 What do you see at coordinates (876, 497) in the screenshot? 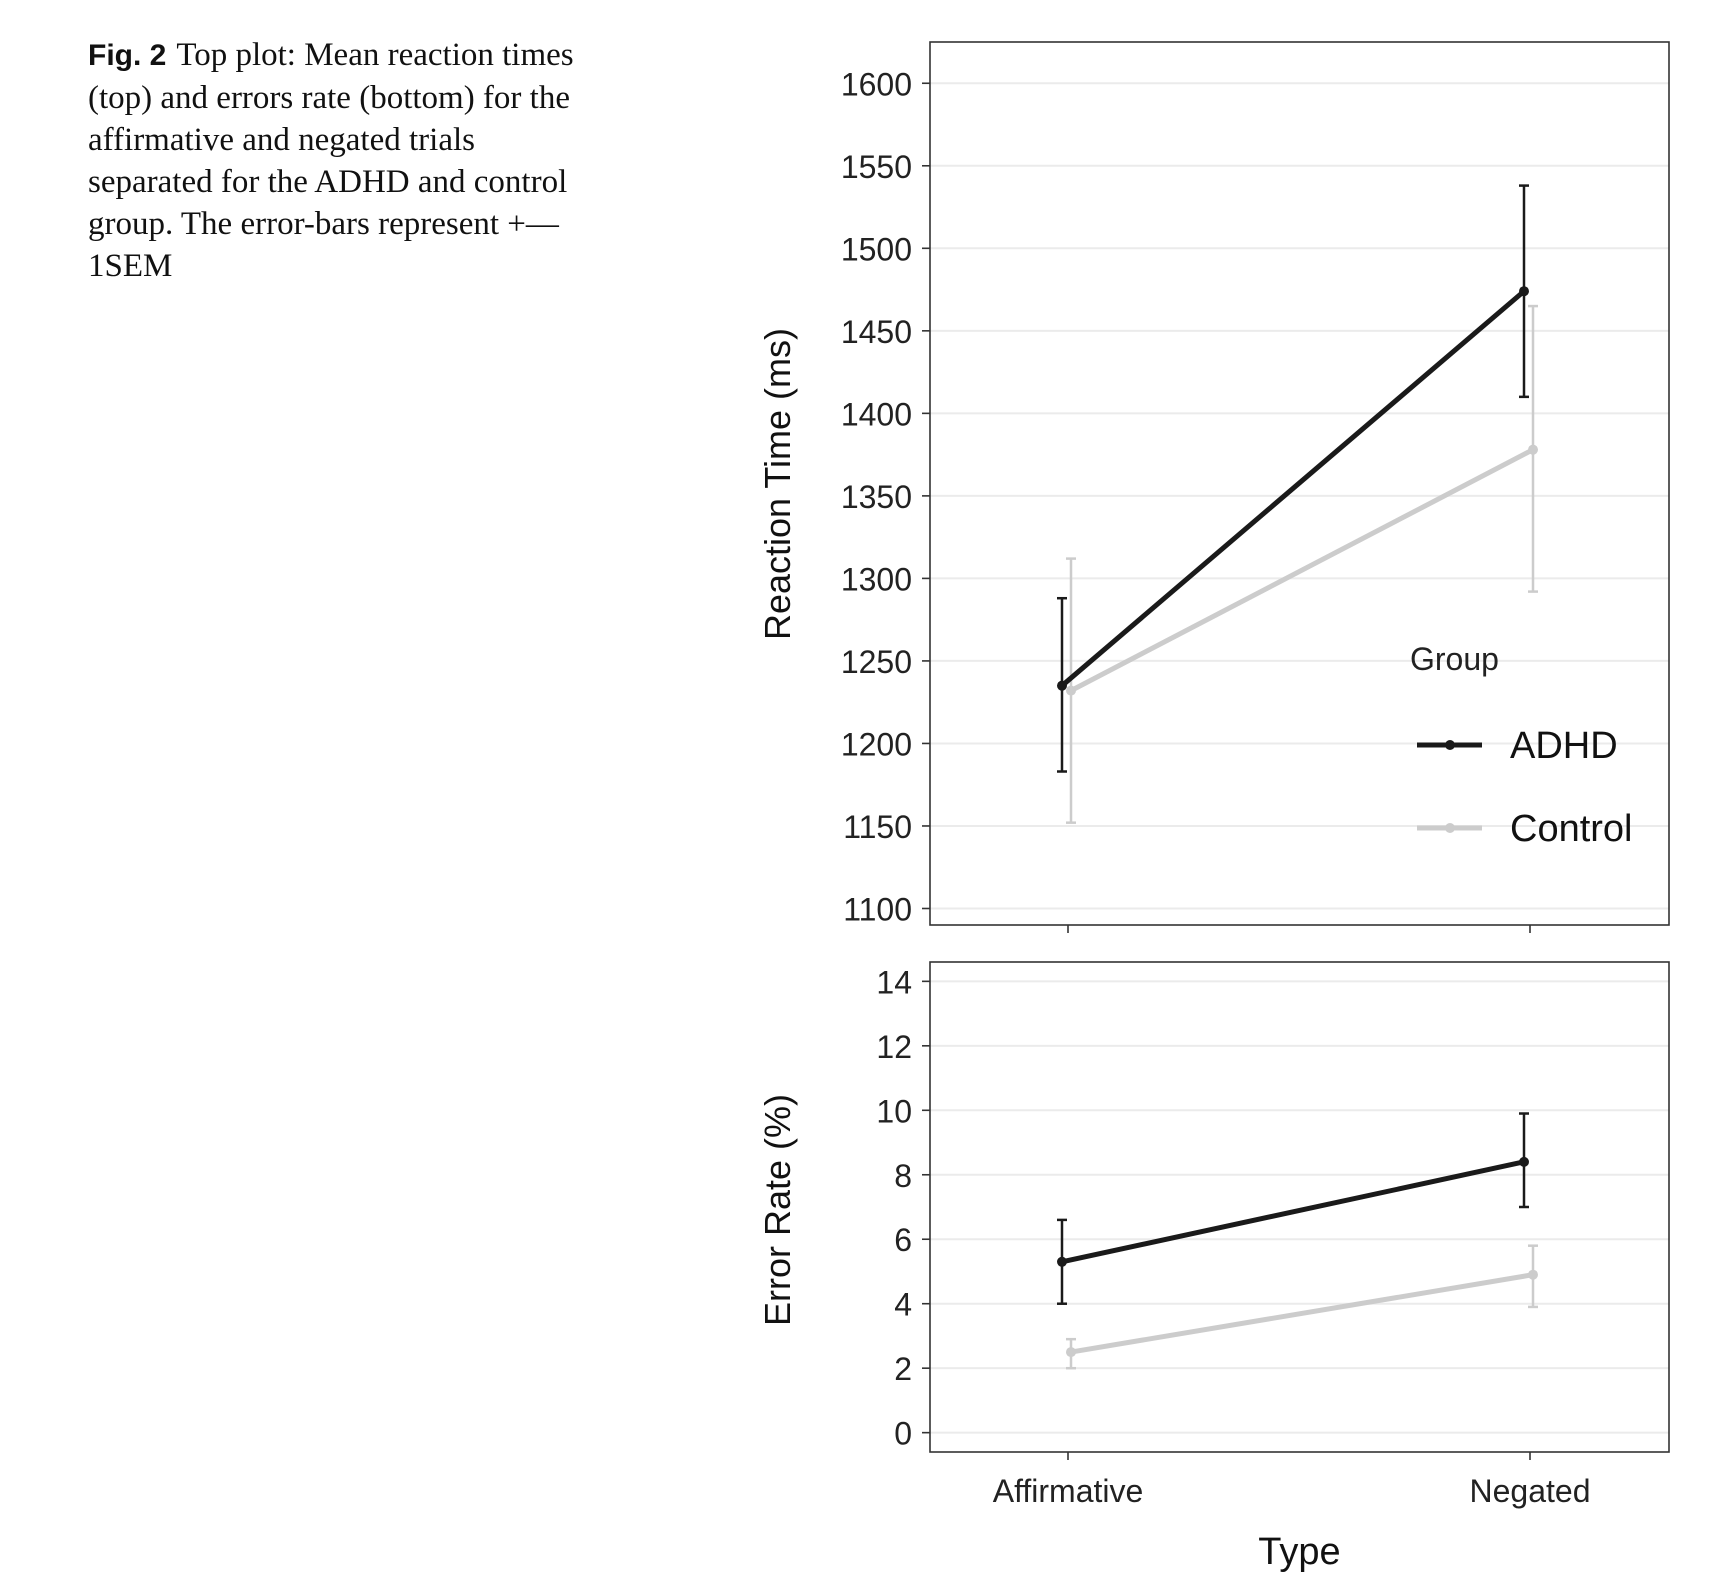
I see `y-tick-label: 1350` at bounding box center [876, 497].